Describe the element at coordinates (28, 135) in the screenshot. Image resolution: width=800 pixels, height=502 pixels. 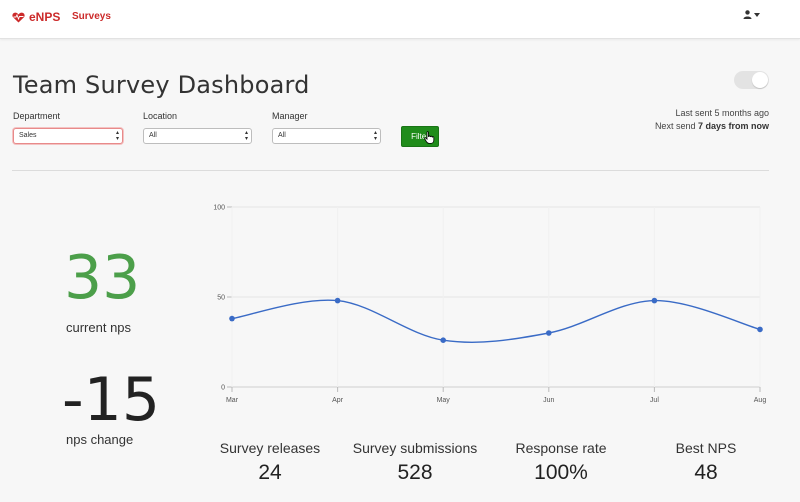
I see `department-select-value: Sales` at that location.